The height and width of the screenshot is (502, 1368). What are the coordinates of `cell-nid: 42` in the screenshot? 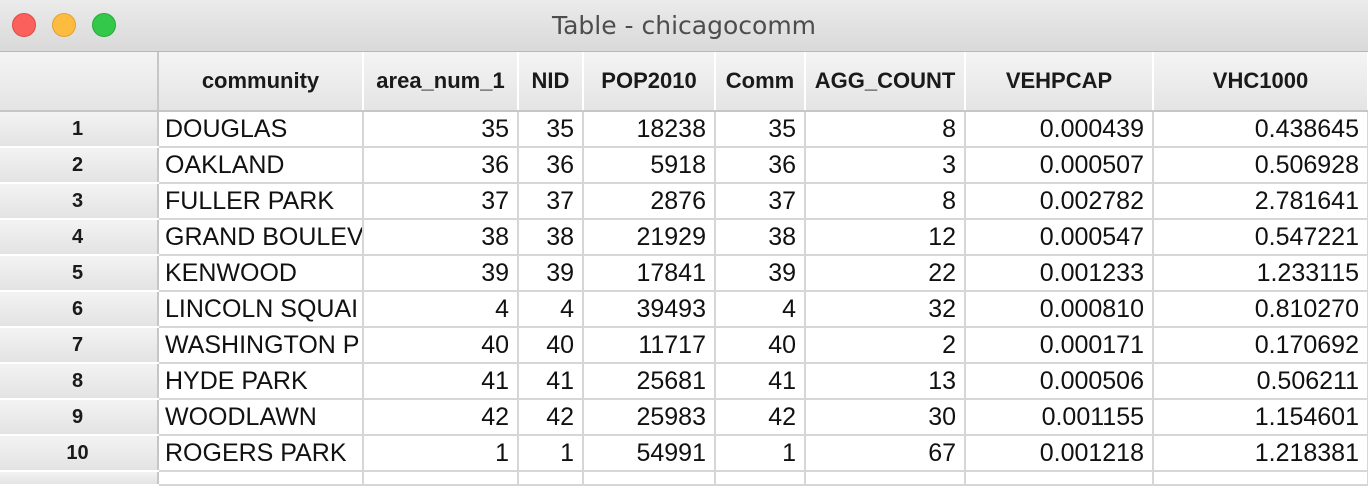 It's located at (551, 417).